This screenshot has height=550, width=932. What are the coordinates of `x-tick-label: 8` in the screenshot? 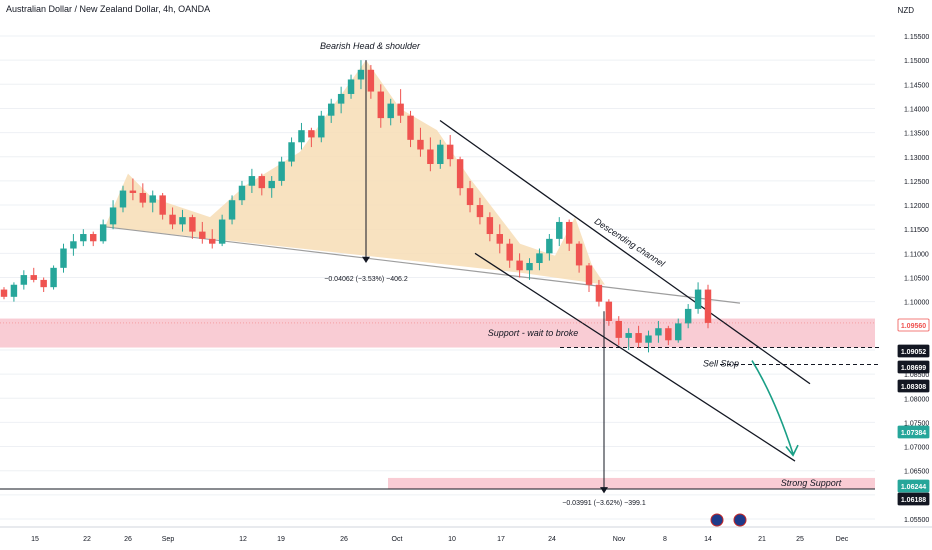 It's located at (665, 539).